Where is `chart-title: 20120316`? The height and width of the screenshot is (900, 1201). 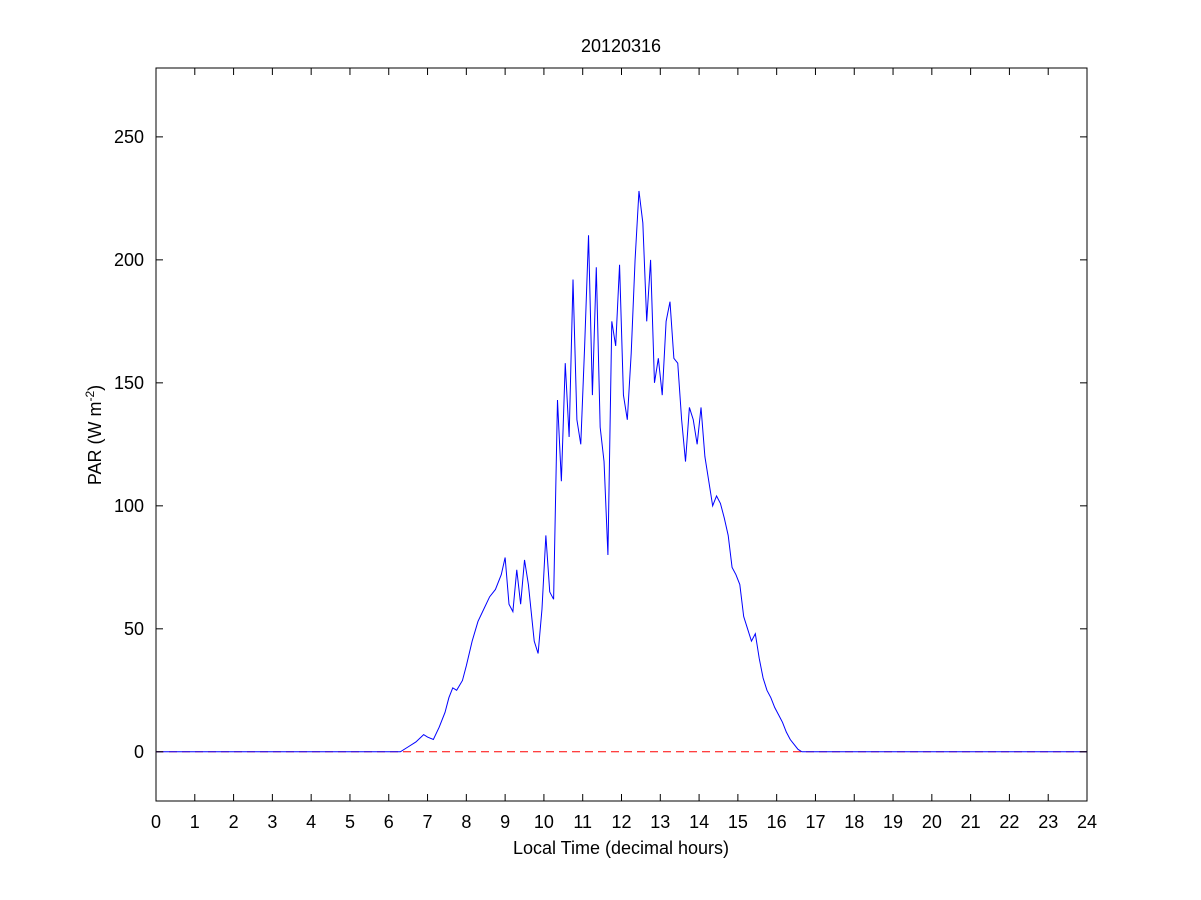
chart-title: 20120316 is located at coordinates (621, 46).